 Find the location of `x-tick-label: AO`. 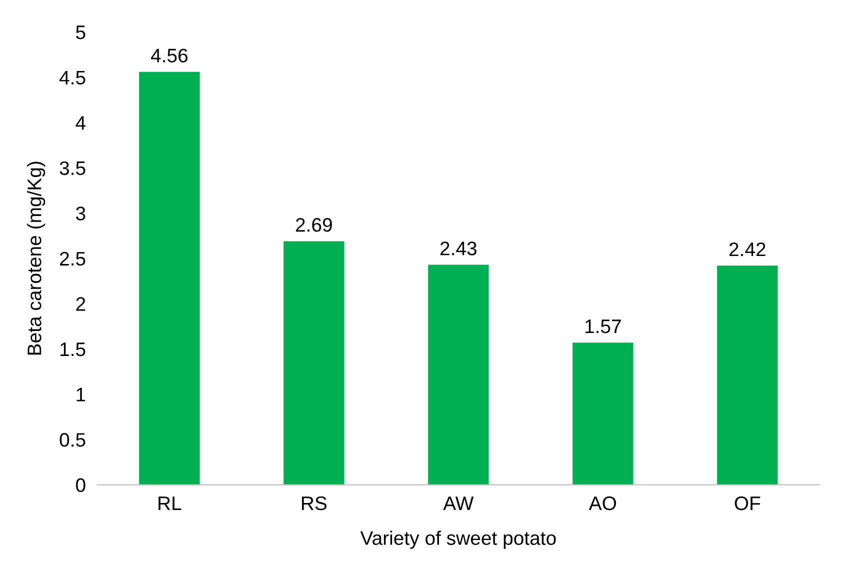

x-tick-label: AO is located at coordinates (602, 503).